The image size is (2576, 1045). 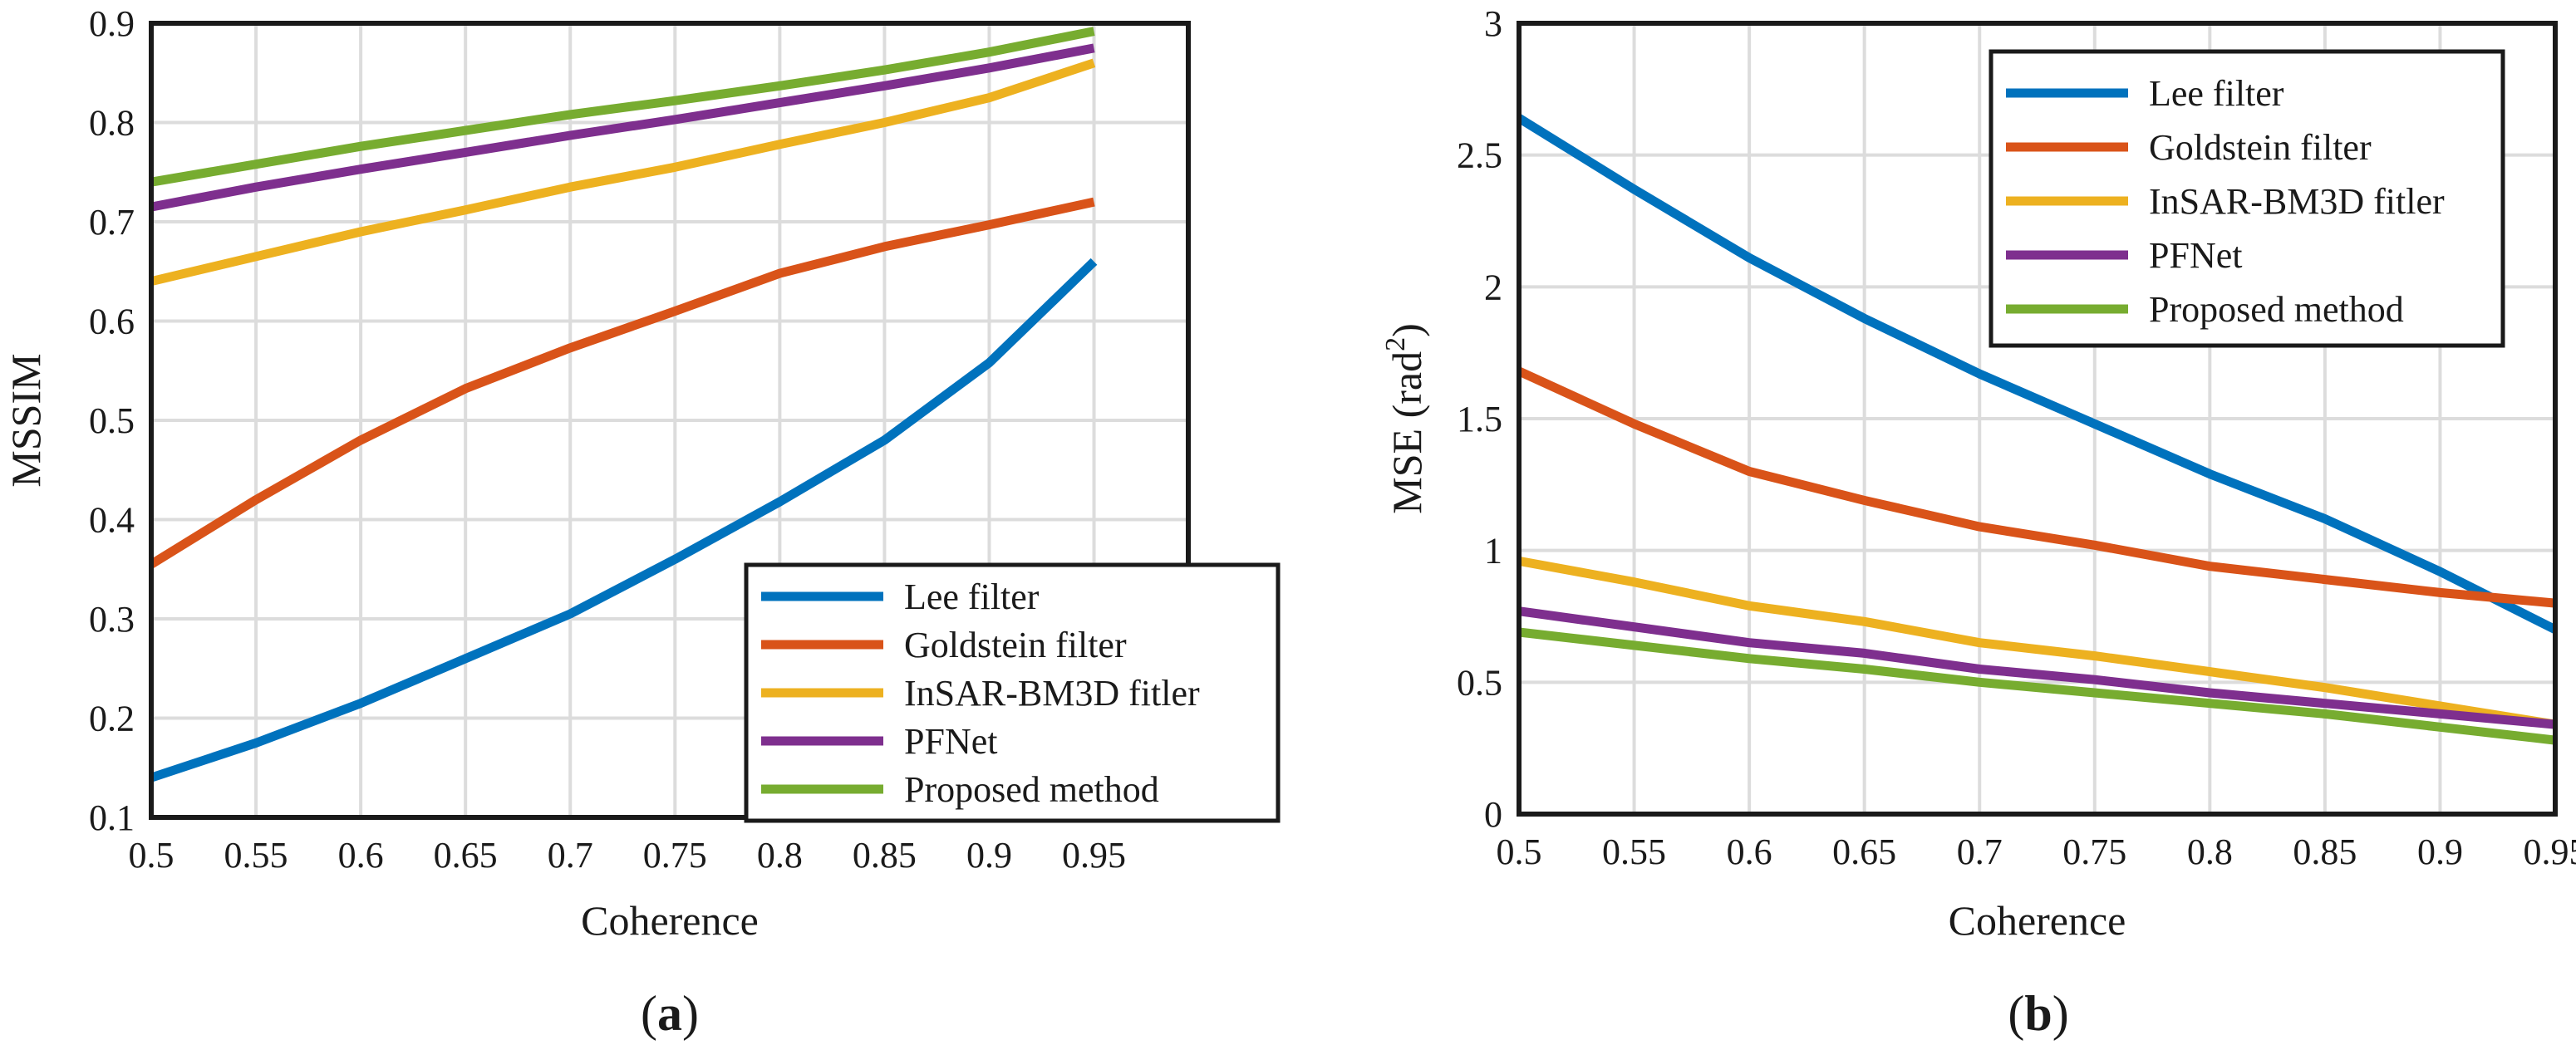 What do you see at coordinates (1493, 24) in the screenshot?
I see `y-tick-label: 3` at bounding box center [1493, 24].